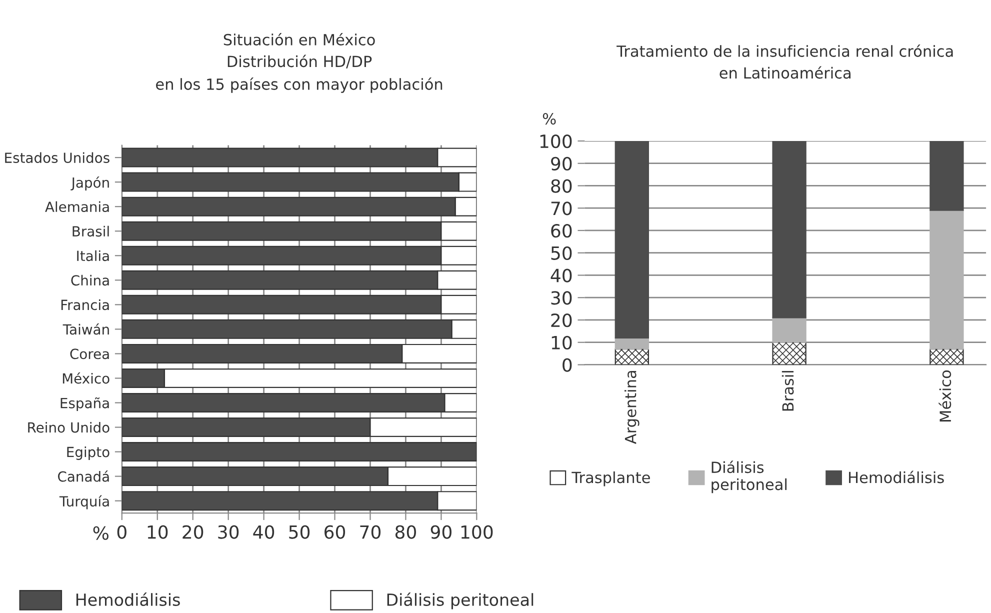 The width and height of the screenshot is (991, 613). I want to click on chart-title: Tratamiento de la insuficiencia renal crónica en Latinoamérica, so click(784, 61).